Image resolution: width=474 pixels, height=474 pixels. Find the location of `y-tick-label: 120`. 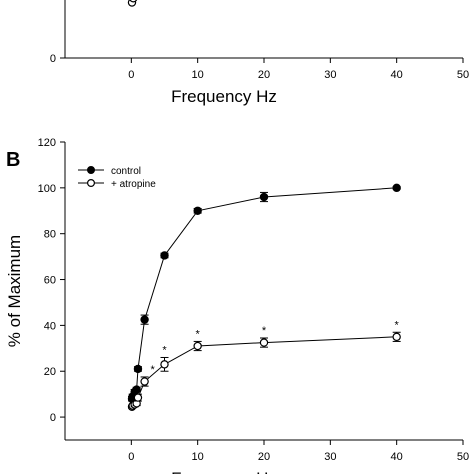

y-tick-label: 120 is located at coordinates (47, 143).